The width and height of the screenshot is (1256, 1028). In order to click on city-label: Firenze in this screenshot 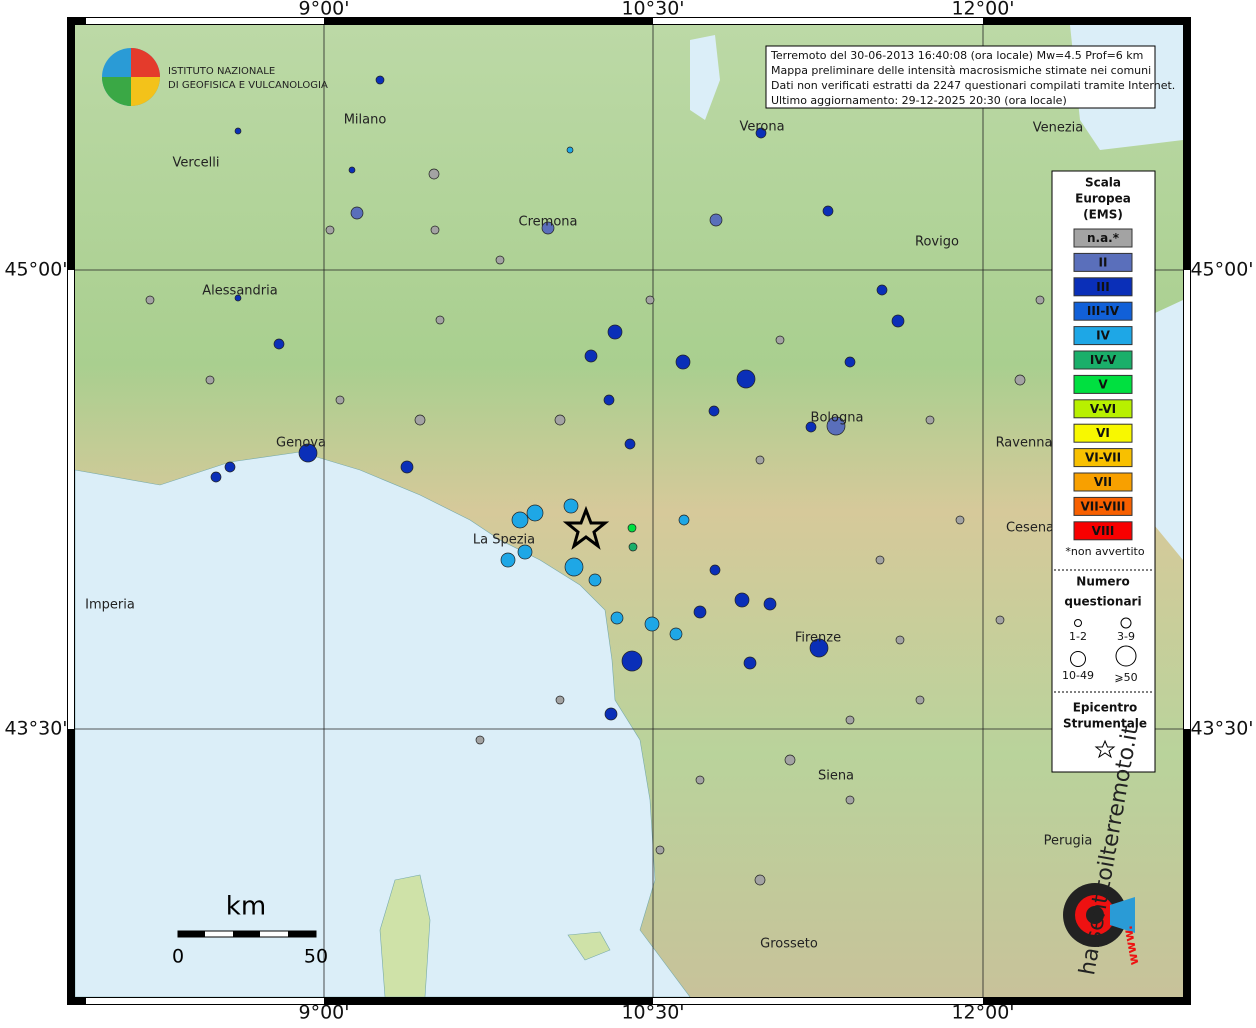, I will do `click(818, 638)`.